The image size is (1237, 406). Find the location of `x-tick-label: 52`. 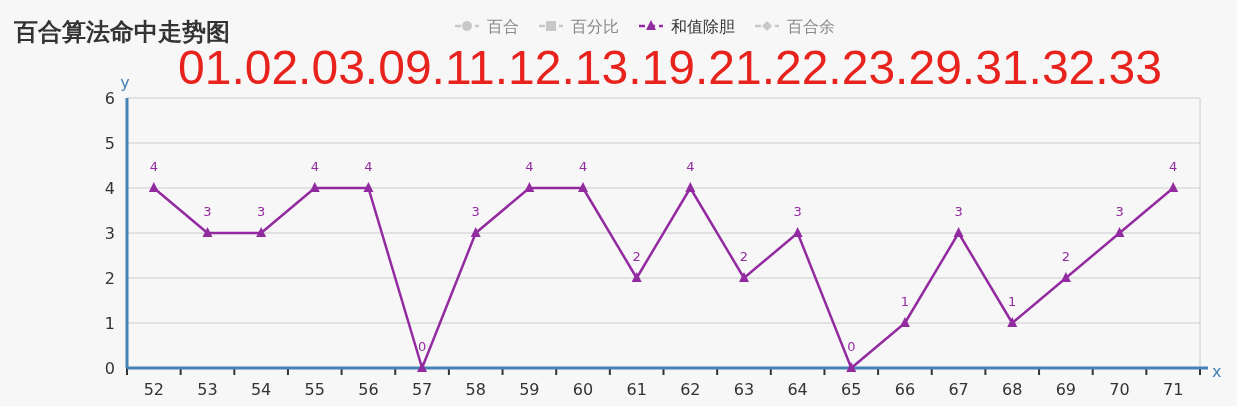

x-tick-label: 52 is located at coordinates (153, 389).